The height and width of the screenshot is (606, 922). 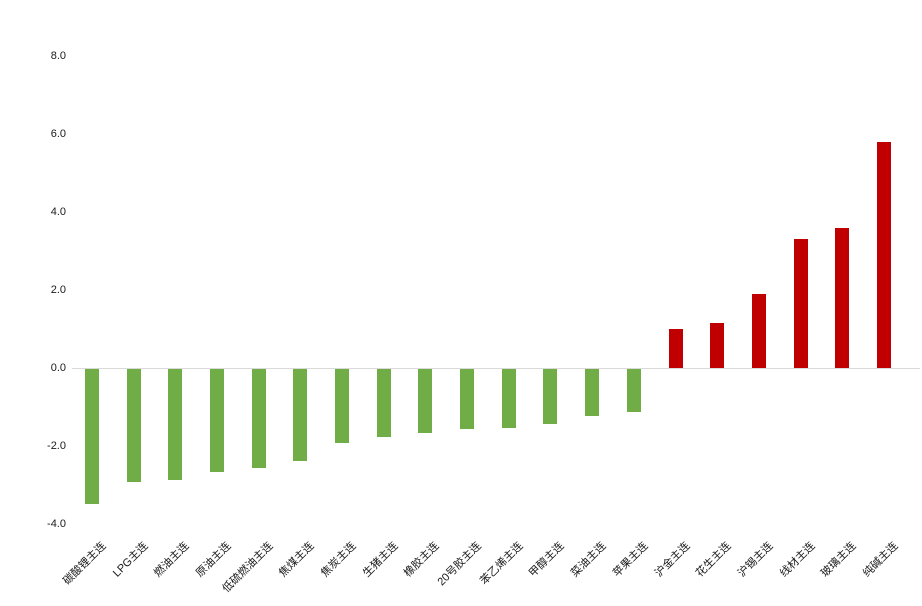 What do you see at coordinates (58, 134) in the screenshot?
I see `y-tick-label: 6.0` at bounding box center [58, 134].